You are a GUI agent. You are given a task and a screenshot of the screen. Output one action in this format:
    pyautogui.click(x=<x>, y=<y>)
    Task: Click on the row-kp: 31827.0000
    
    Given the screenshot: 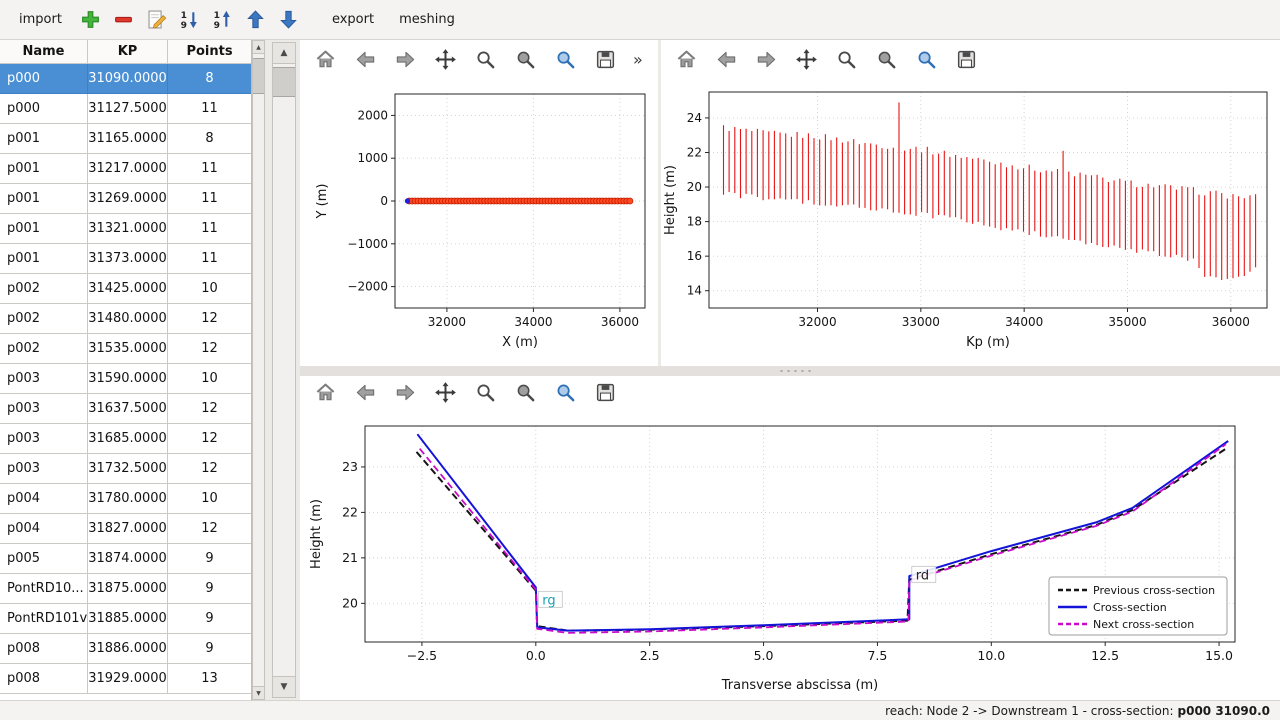 What is the action you would take?
    pyautogui.click(x=128, y=529)
    